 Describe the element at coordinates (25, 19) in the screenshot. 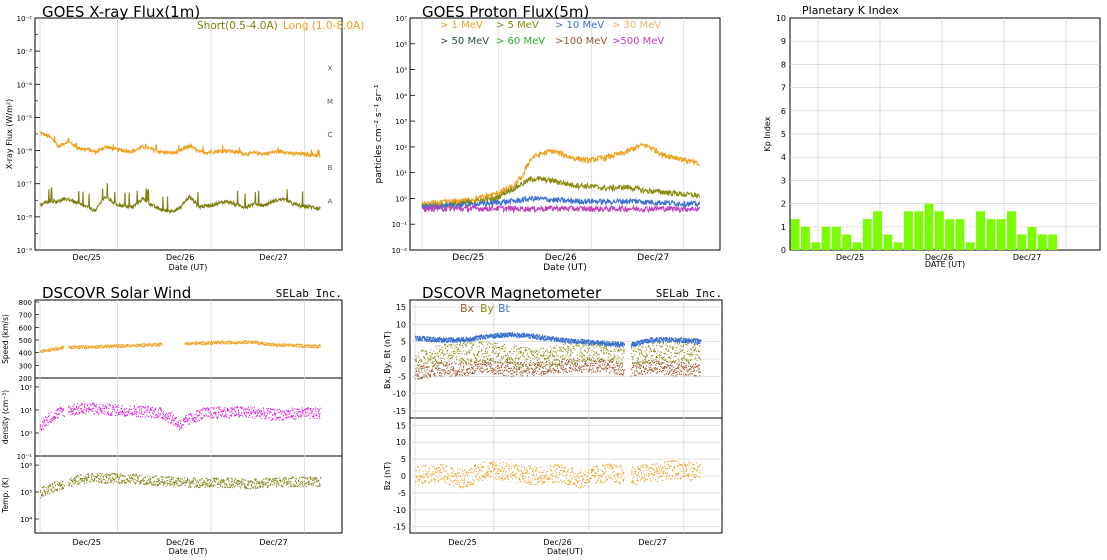

I see `xray-ytick-label: 10⁻²` at that location.